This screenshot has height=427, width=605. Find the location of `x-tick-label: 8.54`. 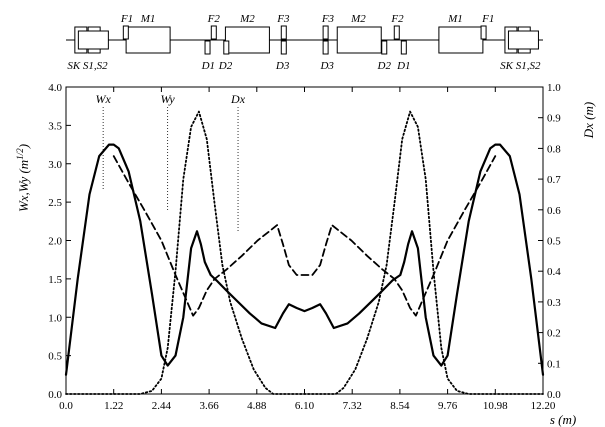

x-tick-label: 8.54 is located at coordinates (400, 406).